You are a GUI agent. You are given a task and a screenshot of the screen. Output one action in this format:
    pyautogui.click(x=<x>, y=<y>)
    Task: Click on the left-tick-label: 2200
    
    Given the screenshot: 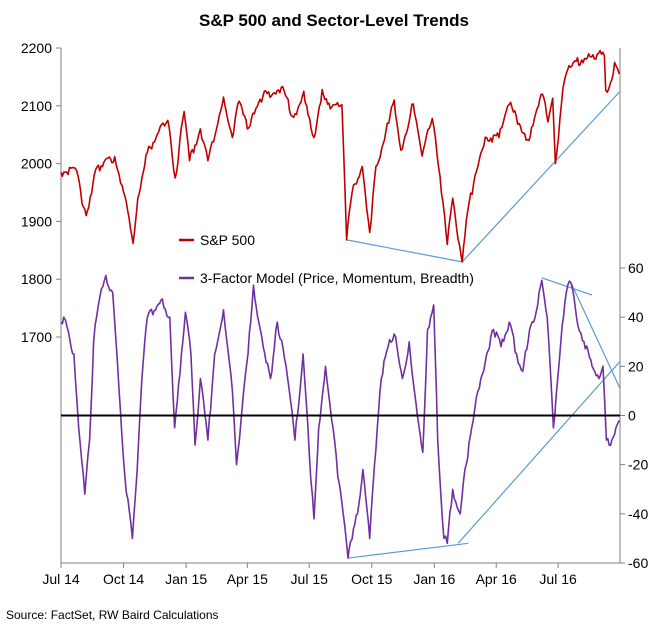 What is the action you would take?
    pyautogui.click(x=36, y=48)
    